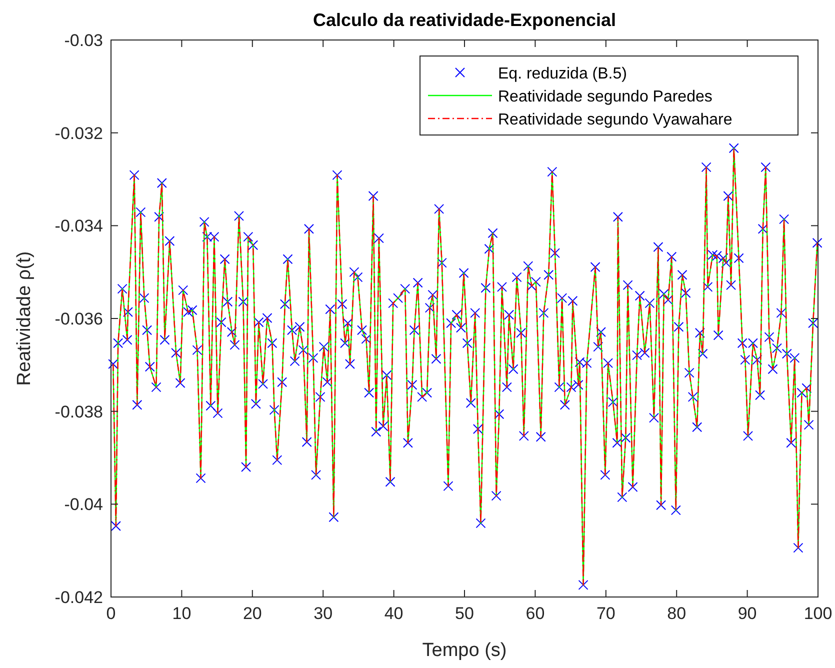 Image resolution: width=835 pixels, height=668 pixels. Describe the element at coordinates (78, 133) in the screenshot. I see `y-tick-label: -0.032` at that location.